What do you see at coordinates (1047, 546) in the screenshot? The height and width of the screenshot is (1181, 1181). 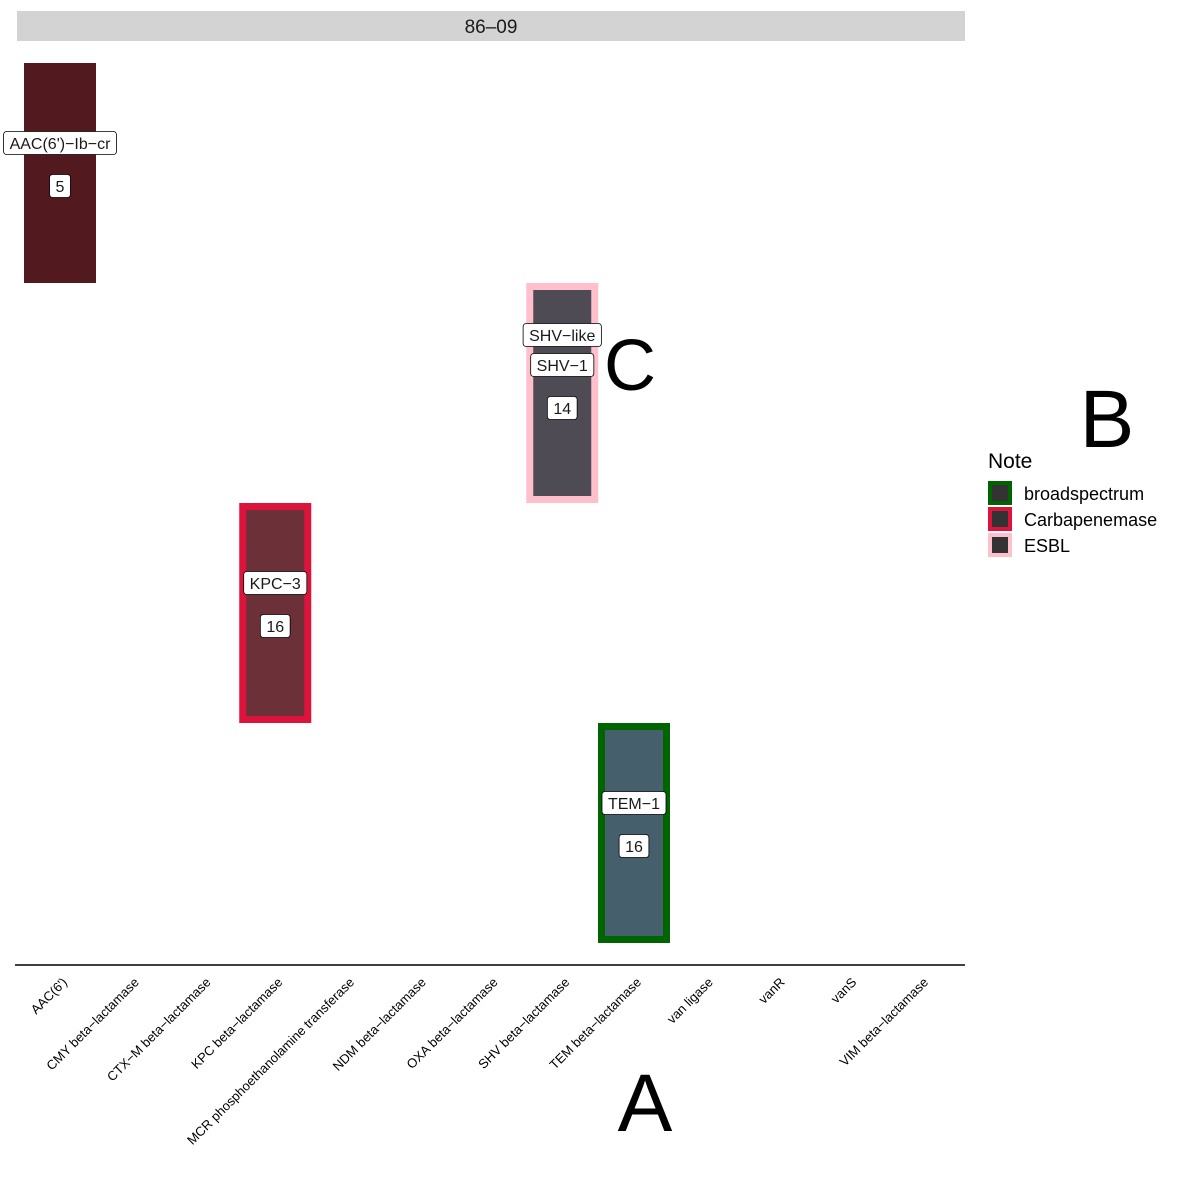 I see `legend-label: ESBL` at bounding box center [1047, 546].